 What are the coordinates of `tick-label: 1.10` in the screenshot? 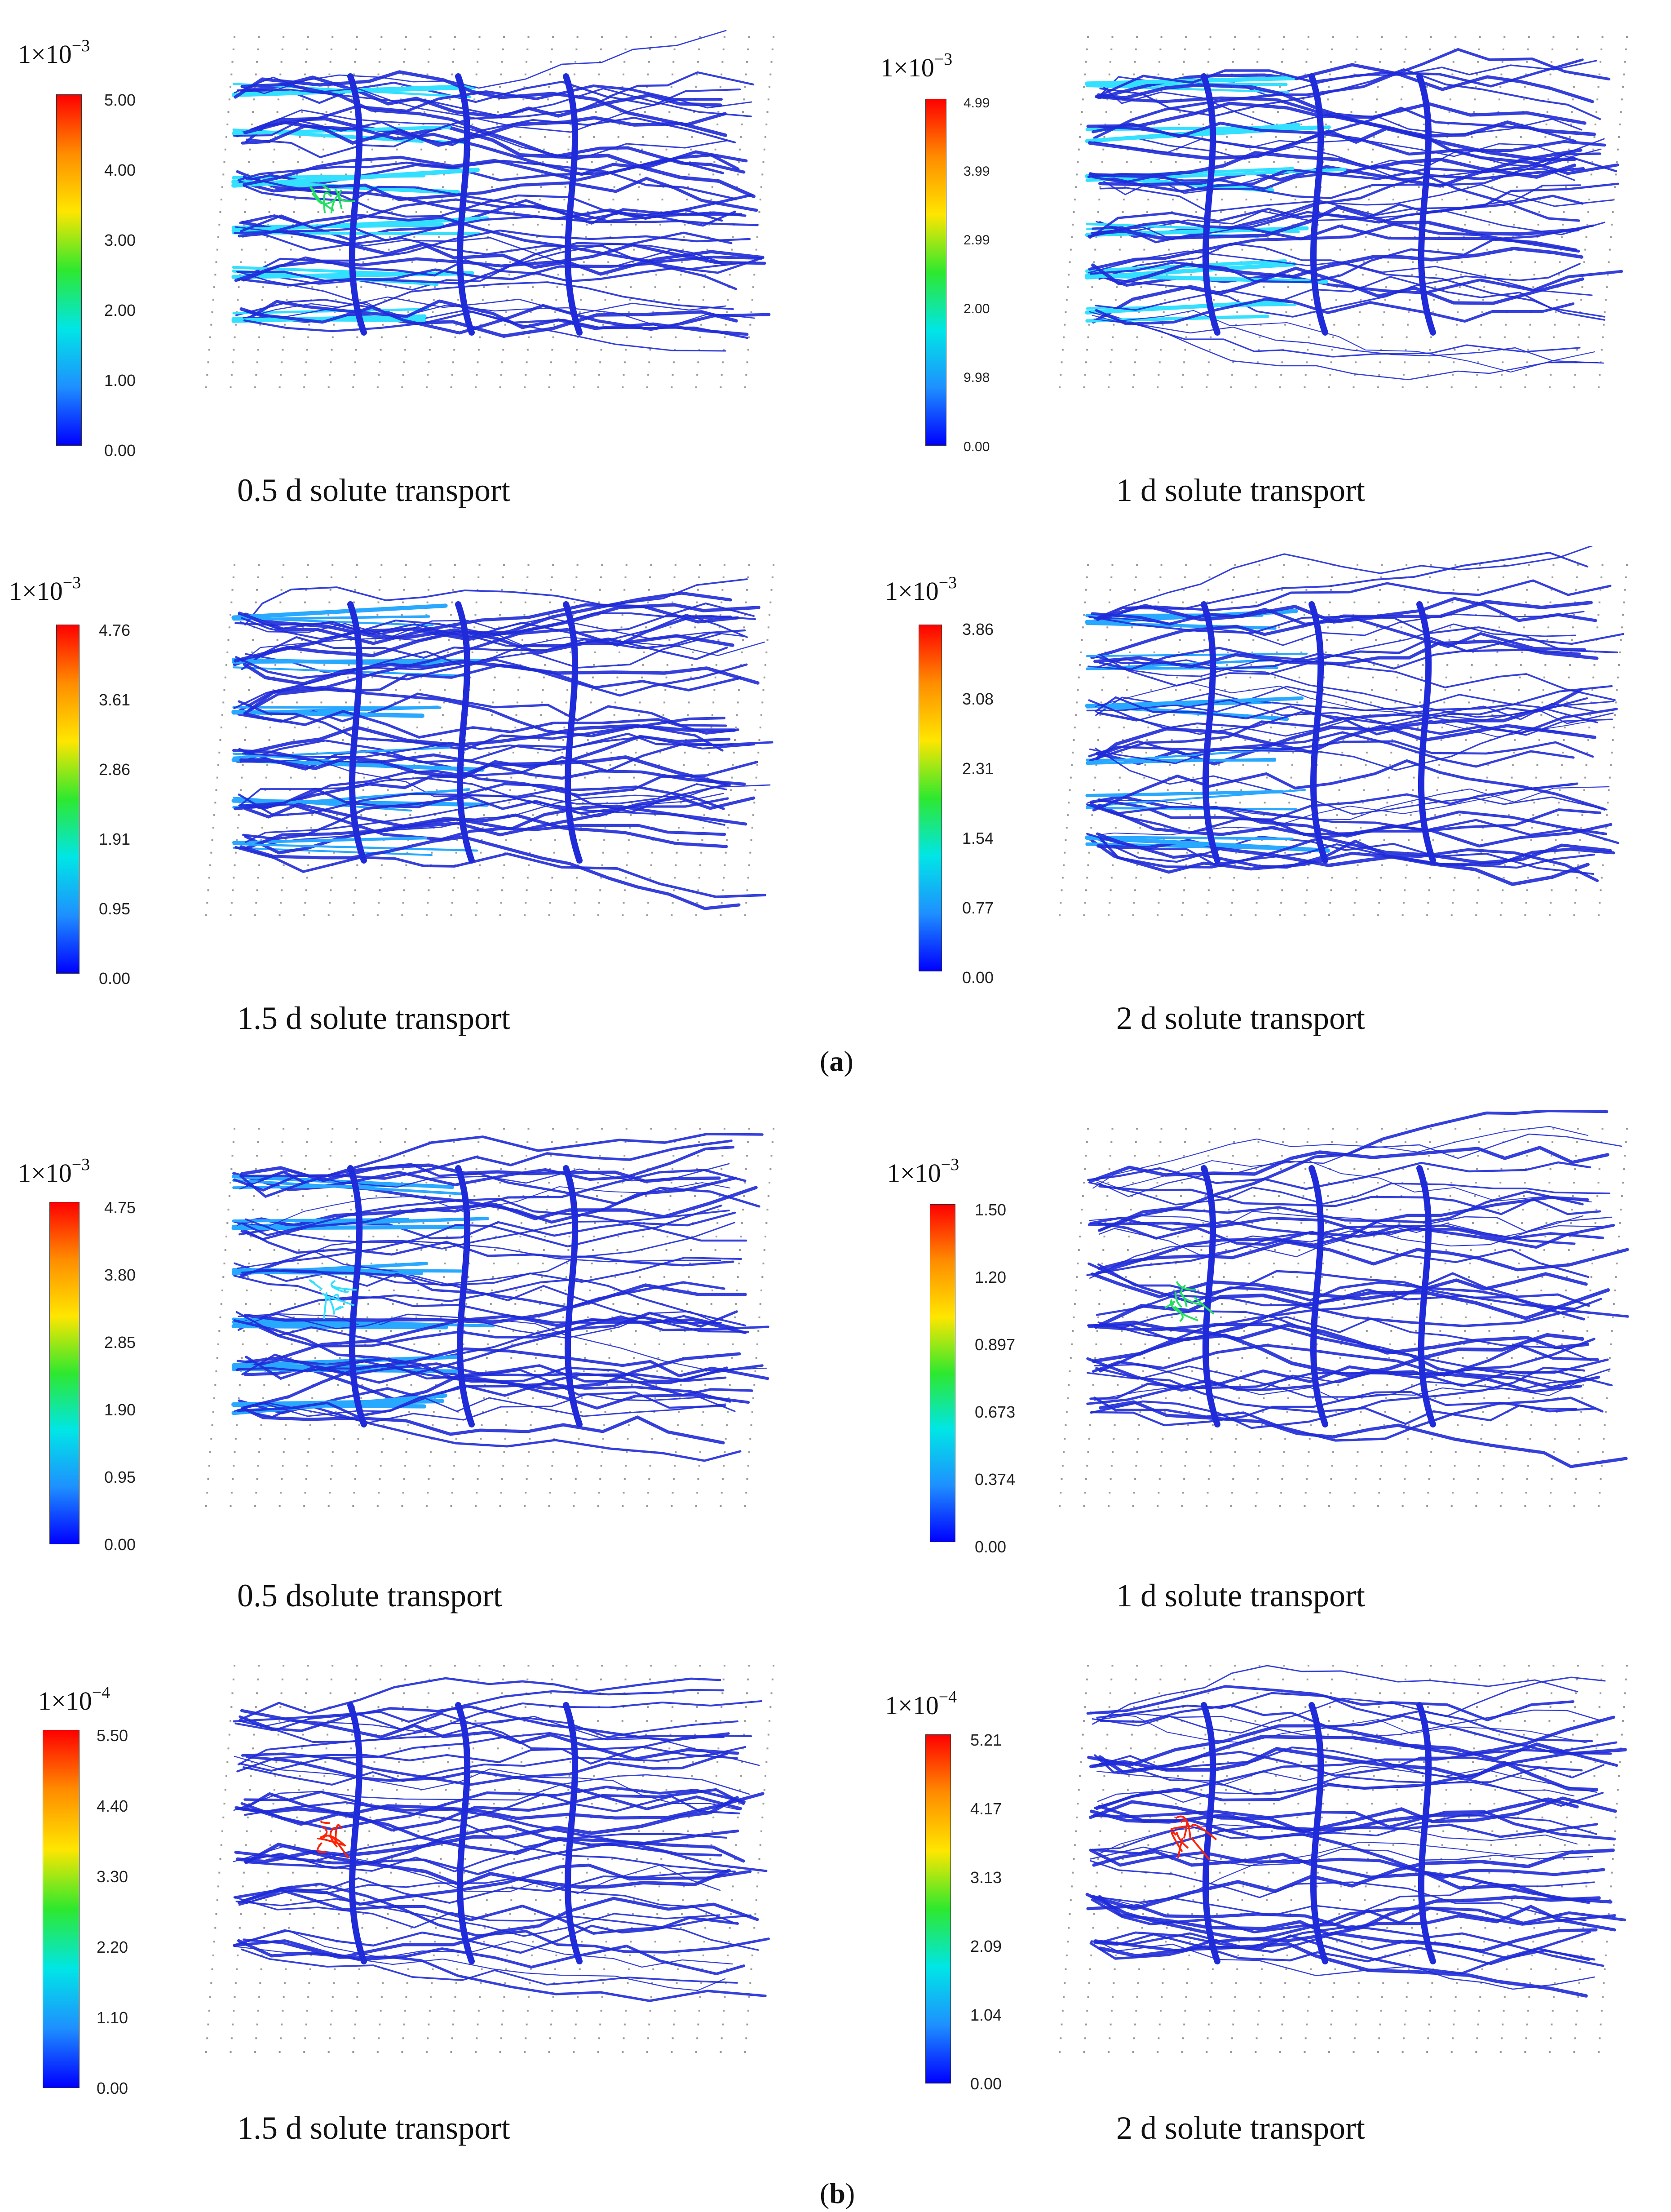 It's located at (112, 2017).